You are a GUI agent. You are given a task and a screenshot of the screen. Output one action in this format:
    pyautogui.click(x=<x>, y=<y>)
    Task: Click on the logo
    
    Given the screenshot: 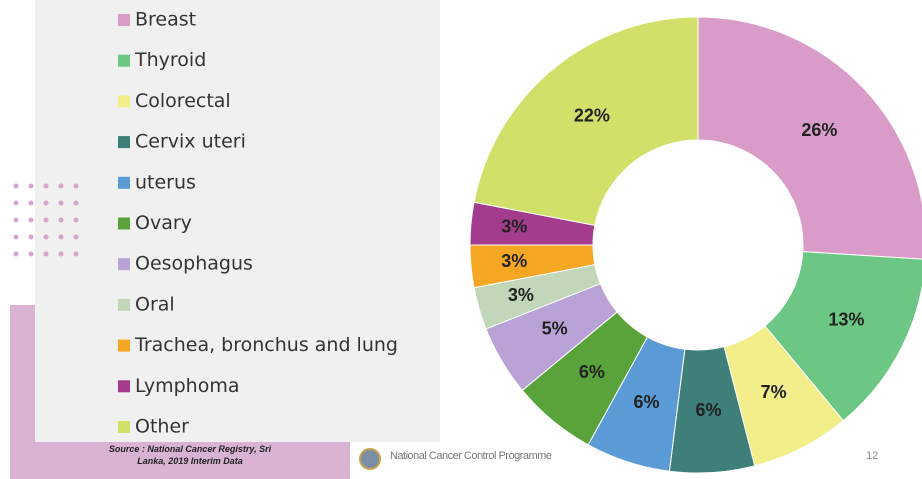 What is the action you would take?
    pyautogui.click(x=370, y=459)
    